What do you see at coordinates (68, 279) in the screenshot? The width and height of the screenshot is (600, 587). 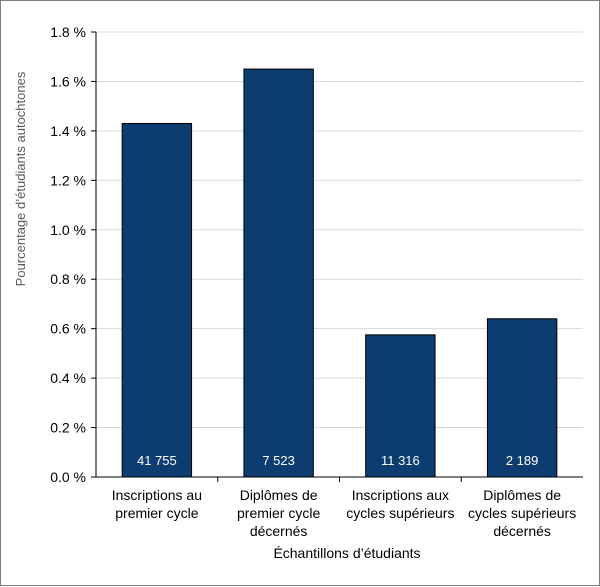 I see `y-tick-label: 0.8 %` at bounding box center [68, 279].